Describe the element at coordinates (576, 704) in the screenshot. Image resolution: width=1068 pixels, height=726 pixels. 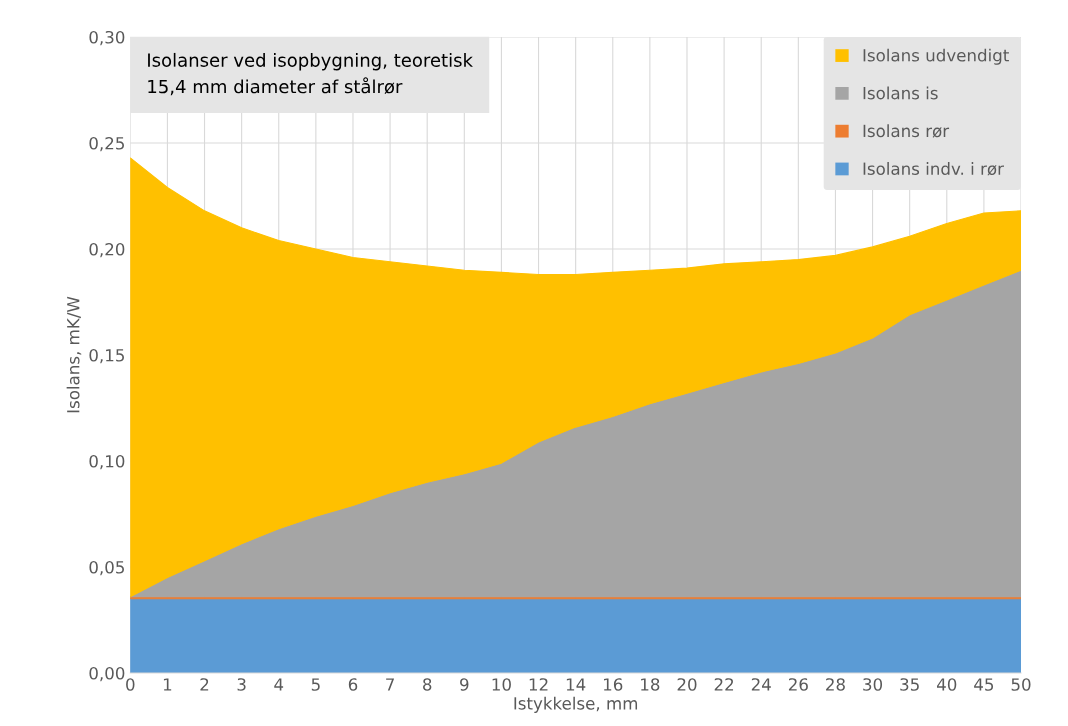
I see `x-axis-title: Istykkelse, mm` at that location.